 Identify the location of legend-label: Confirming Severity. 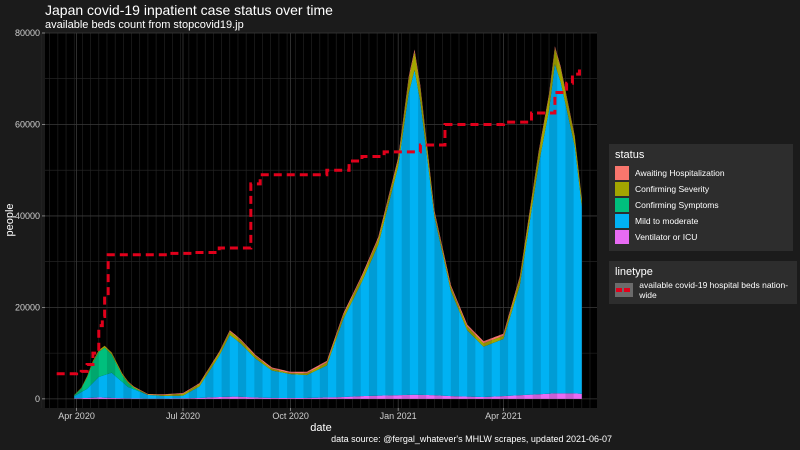
(672, 189).